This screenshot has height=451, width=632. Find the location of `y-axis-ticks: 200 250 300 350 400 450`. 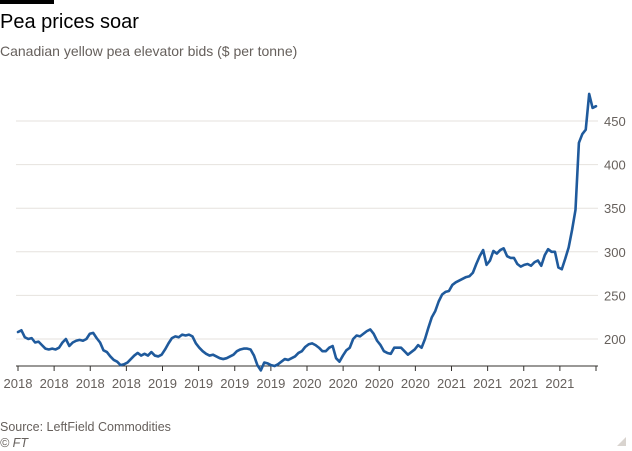

y-axis-ticks: 200 250 300 350 400 450 is located at coordinates (615, 230).